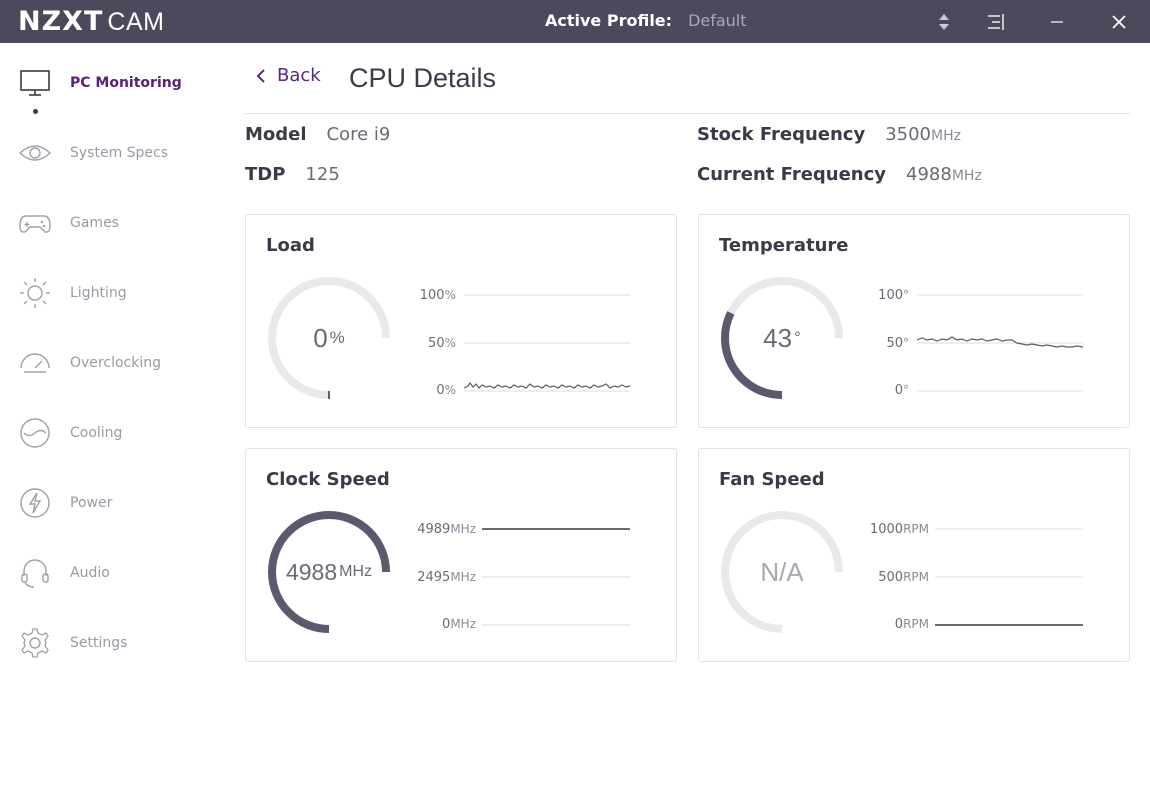  I want to click on sidebar-item-label: Settings, so click(99, 643).